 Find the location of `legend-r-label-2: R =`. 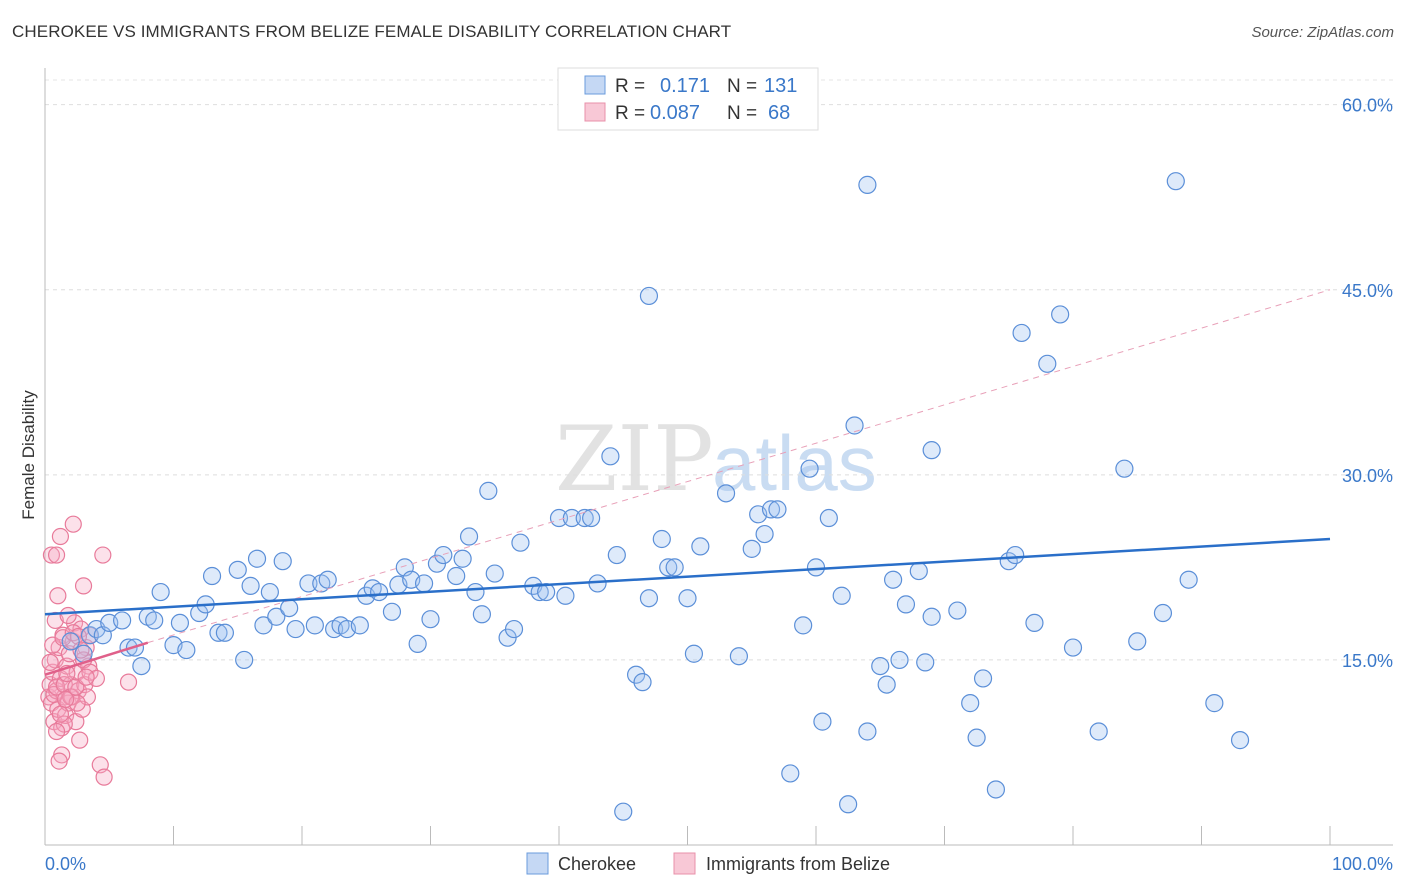

legend-r-label-2: R = is located at coordinates (630, 113).